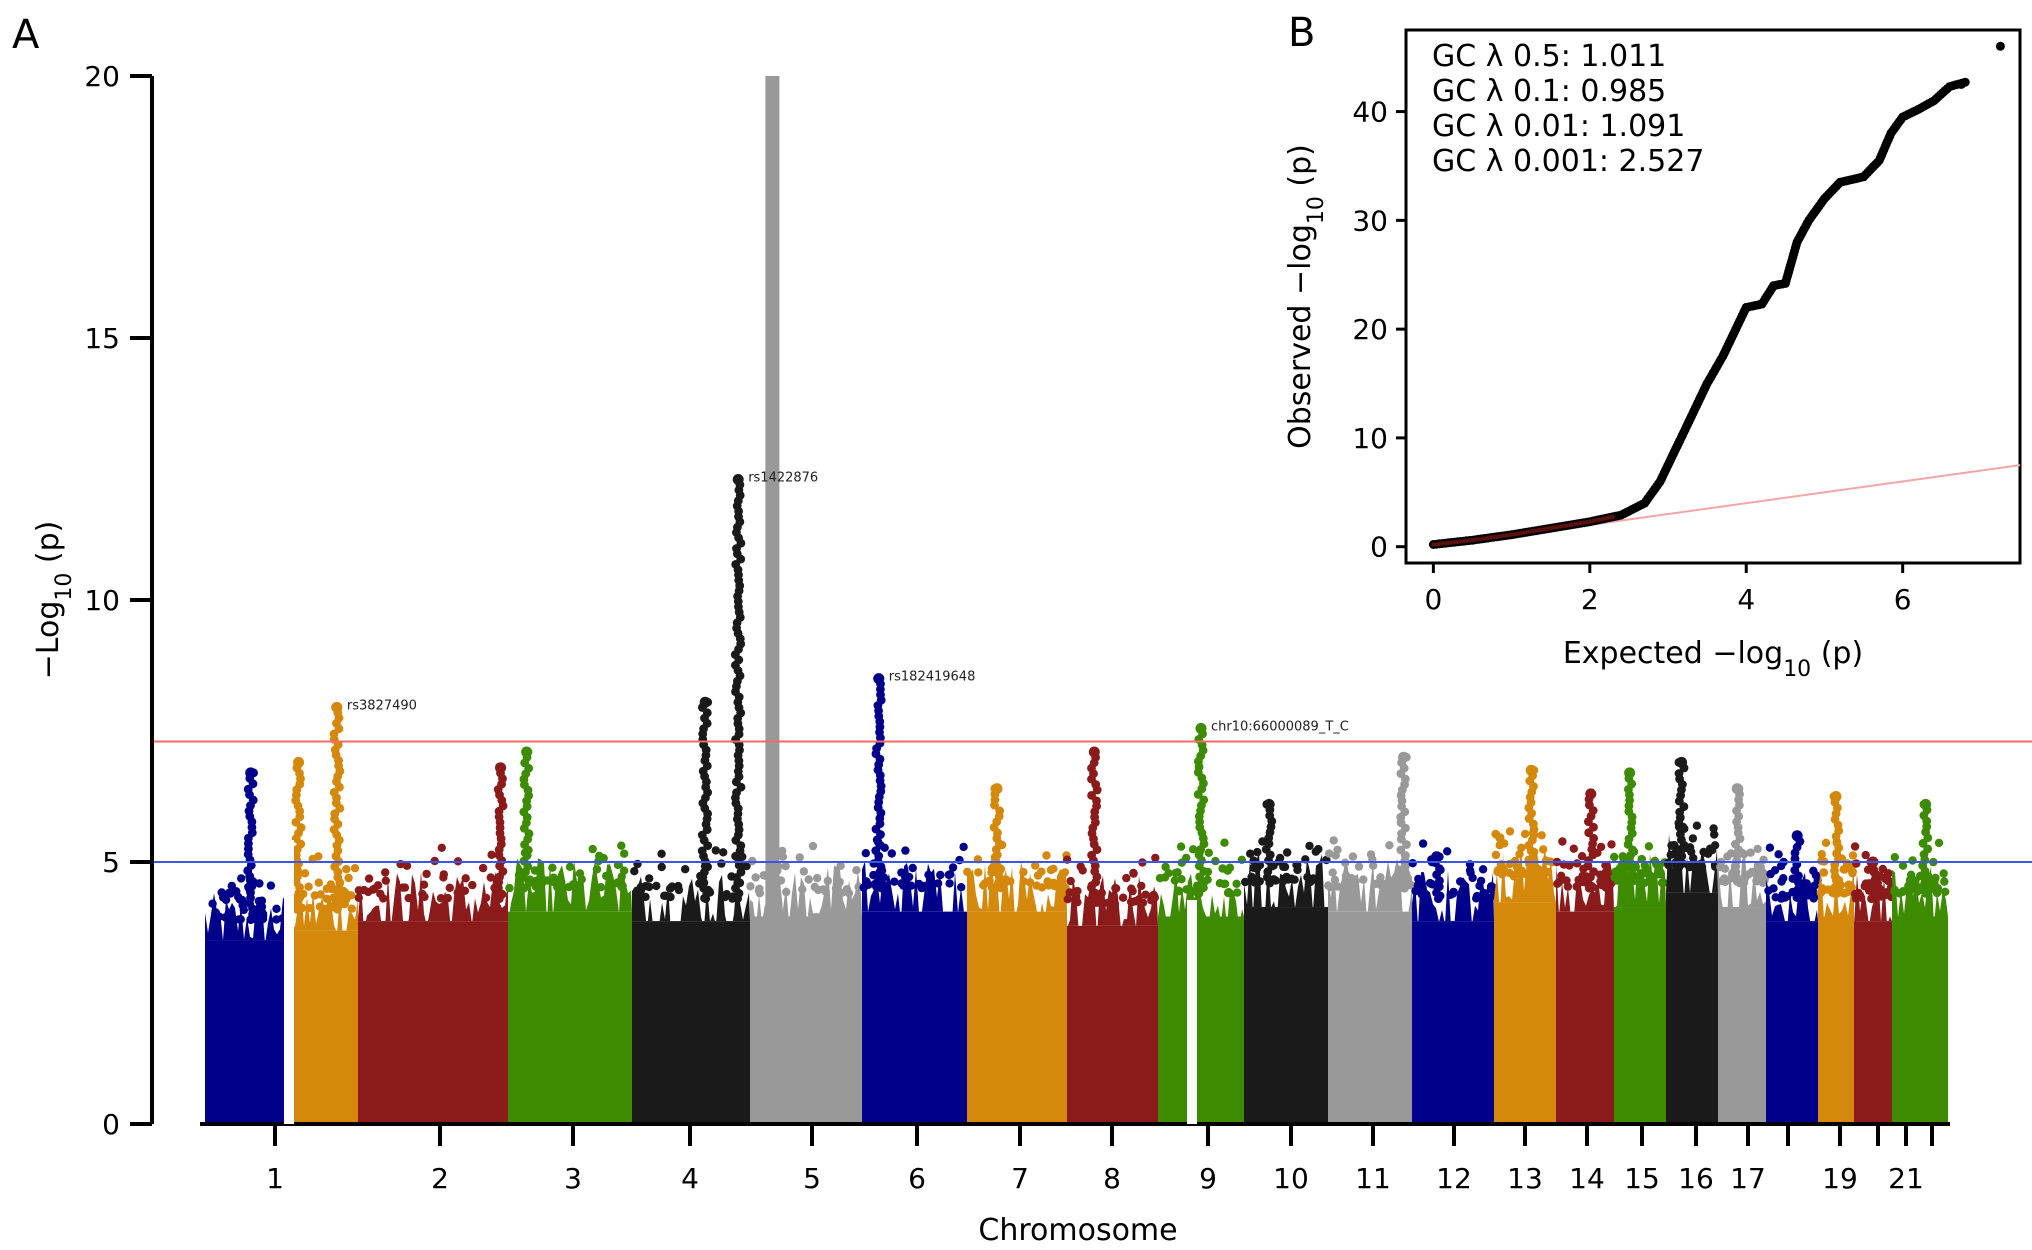  I want to click on gc-lambda-text: GC λ 0.5: 1.011, so click(1549, 56).